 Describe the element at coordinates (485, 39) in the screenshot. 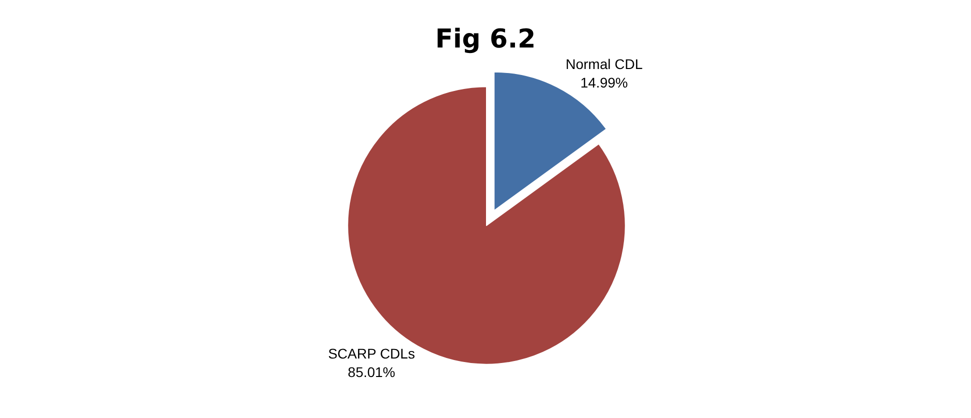

I see `chart-title: Fig 6.2` at that location.